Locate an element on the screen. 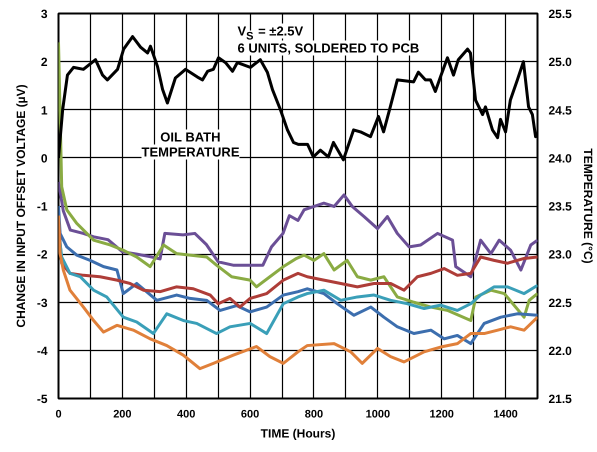 The width and height of the screenshot is (597, 452). x-tick-label: 800 is located at coordinates (314, 414).